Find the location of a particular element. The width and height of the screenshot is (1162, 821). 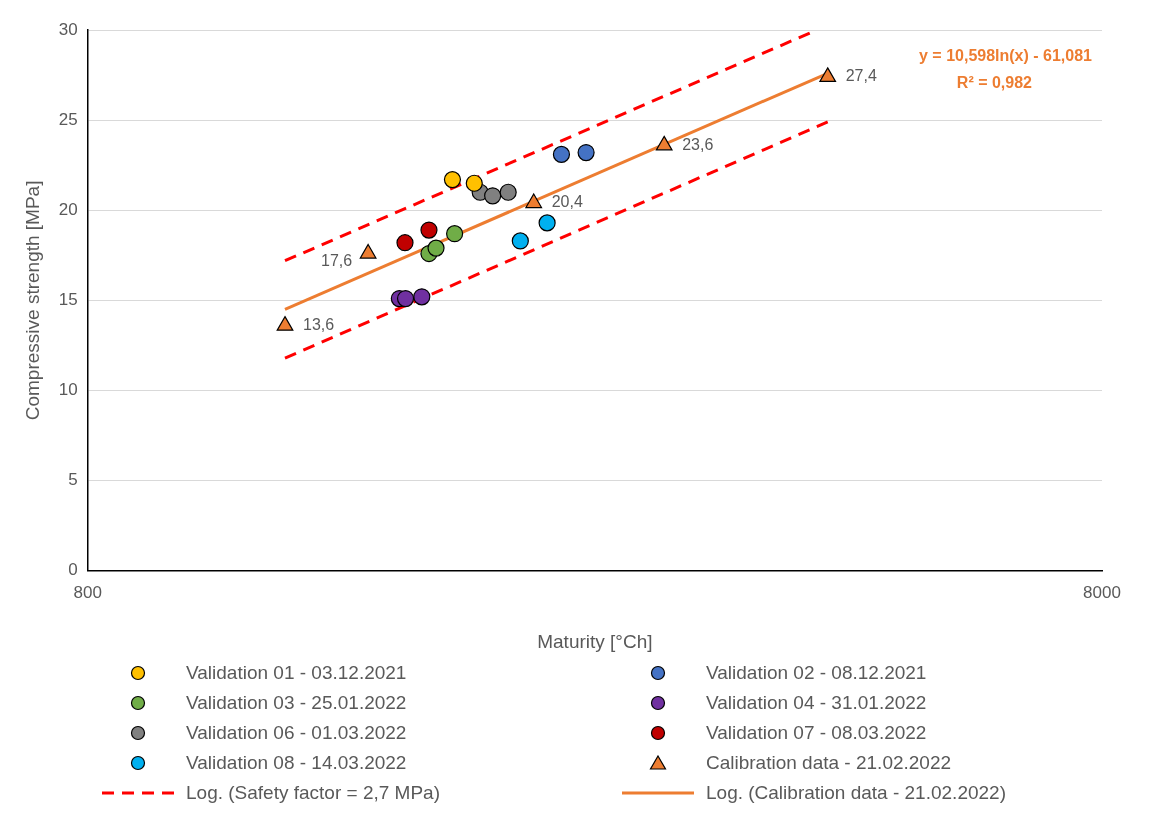

legend-label: Validation 03 - 25.01.2022 is located at coordinates (296, 703).